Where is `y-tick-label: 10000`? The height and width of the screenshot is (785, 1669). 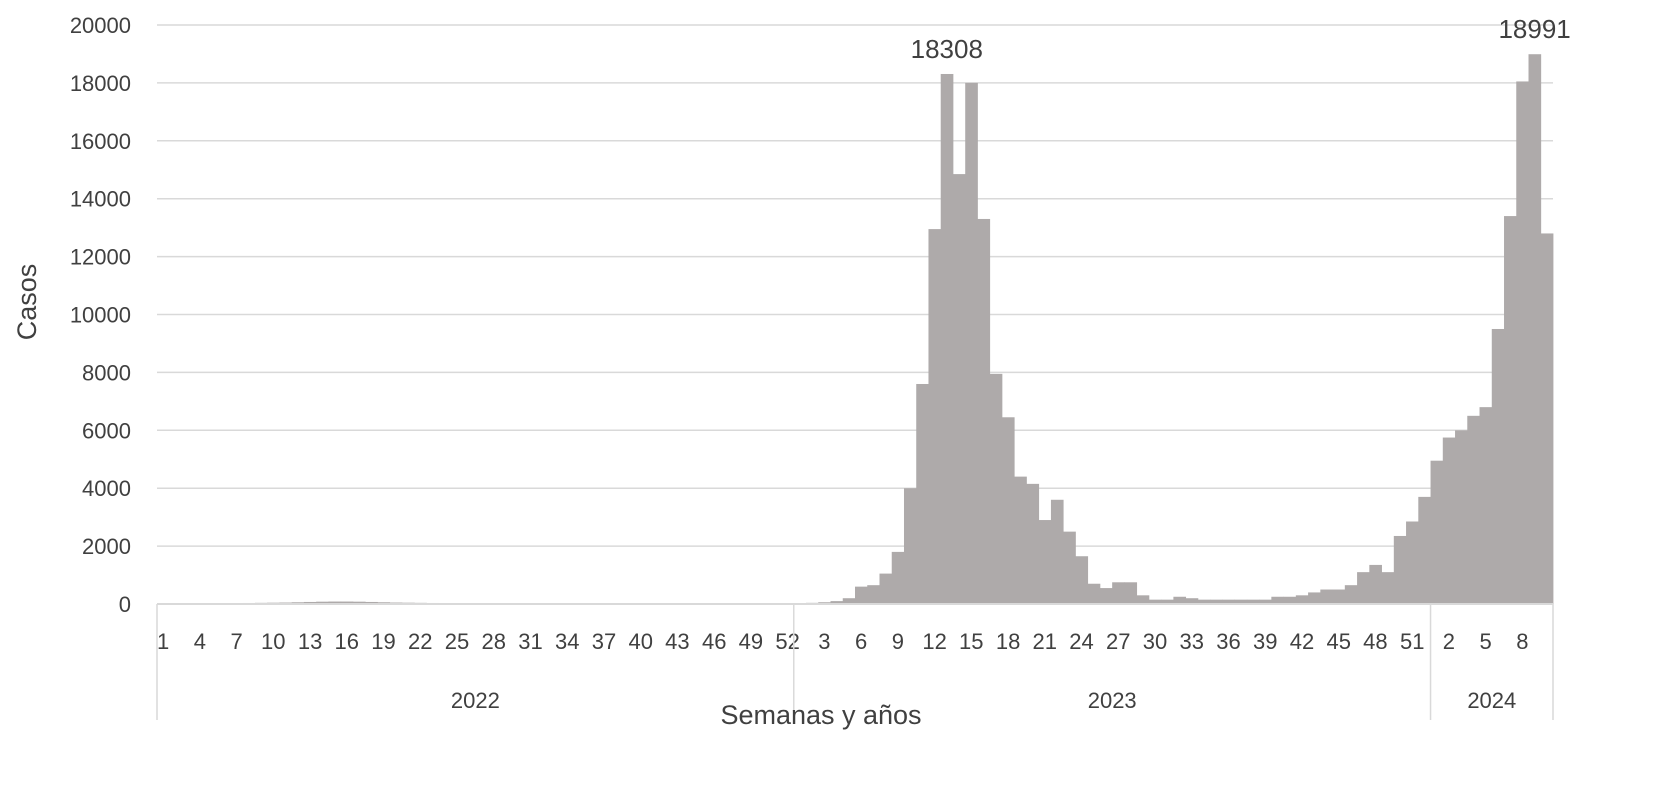
y-tick-label: 10000 is located at coordinates (100, 315).